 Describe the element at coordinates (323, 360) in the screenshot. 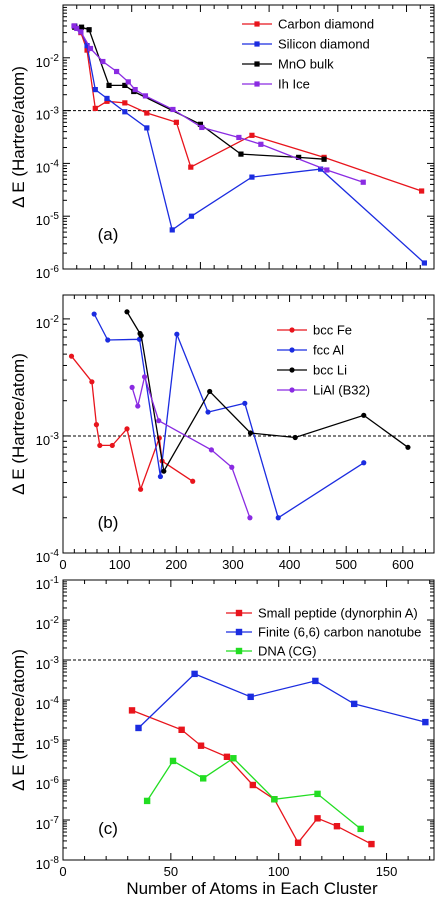

I see `legend: bcc Fe fcc Al bcc Li LiAl (B32)` at that location.